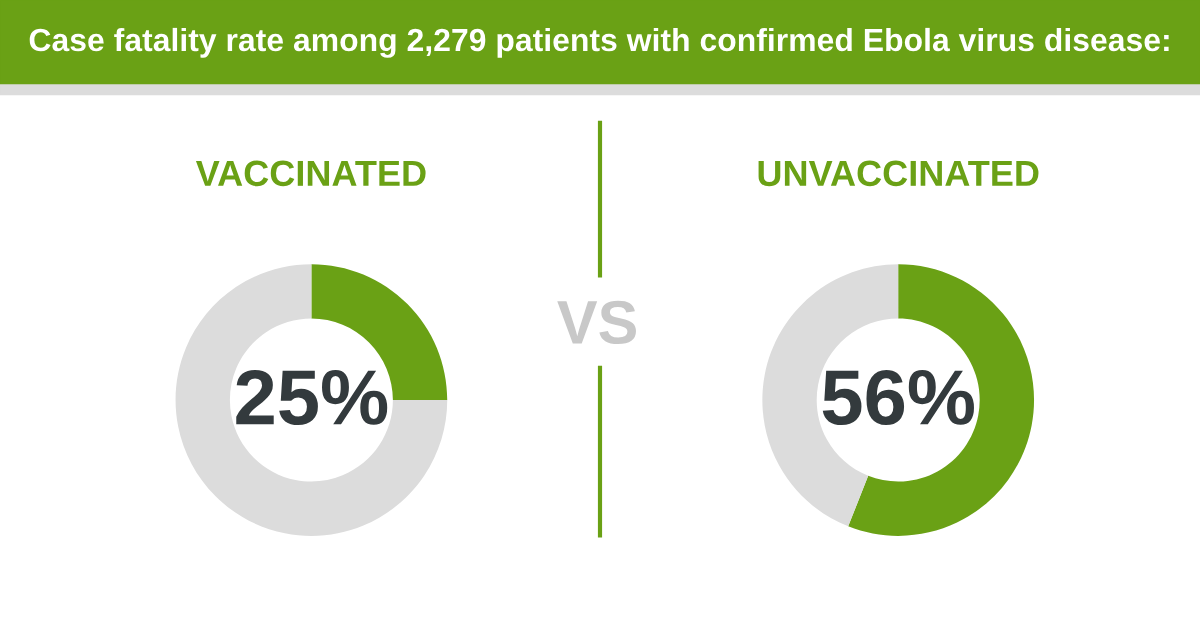 The height and width of the screenshot is (630, 1200). What do you see at coordinates (599, 42) in the screenshot?
I see `text: Case fatality rate among 2,279 patients with confirmed Ebola virus disease:` at bounding box center [599, 42].